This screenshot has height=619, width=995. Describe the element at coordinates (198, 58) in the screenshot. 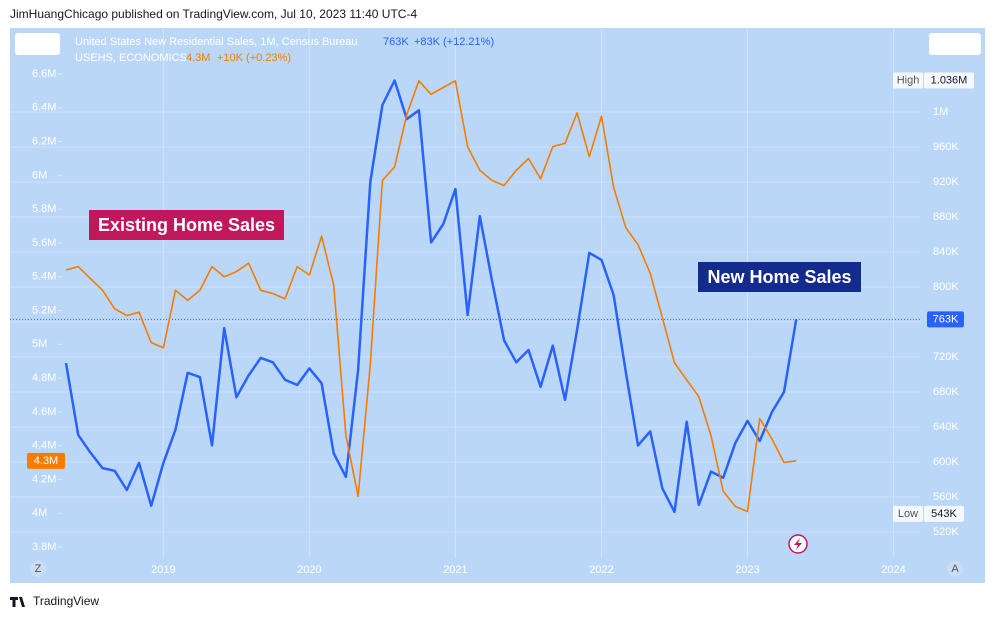

I see `legend-value: 4.3M` at that location.